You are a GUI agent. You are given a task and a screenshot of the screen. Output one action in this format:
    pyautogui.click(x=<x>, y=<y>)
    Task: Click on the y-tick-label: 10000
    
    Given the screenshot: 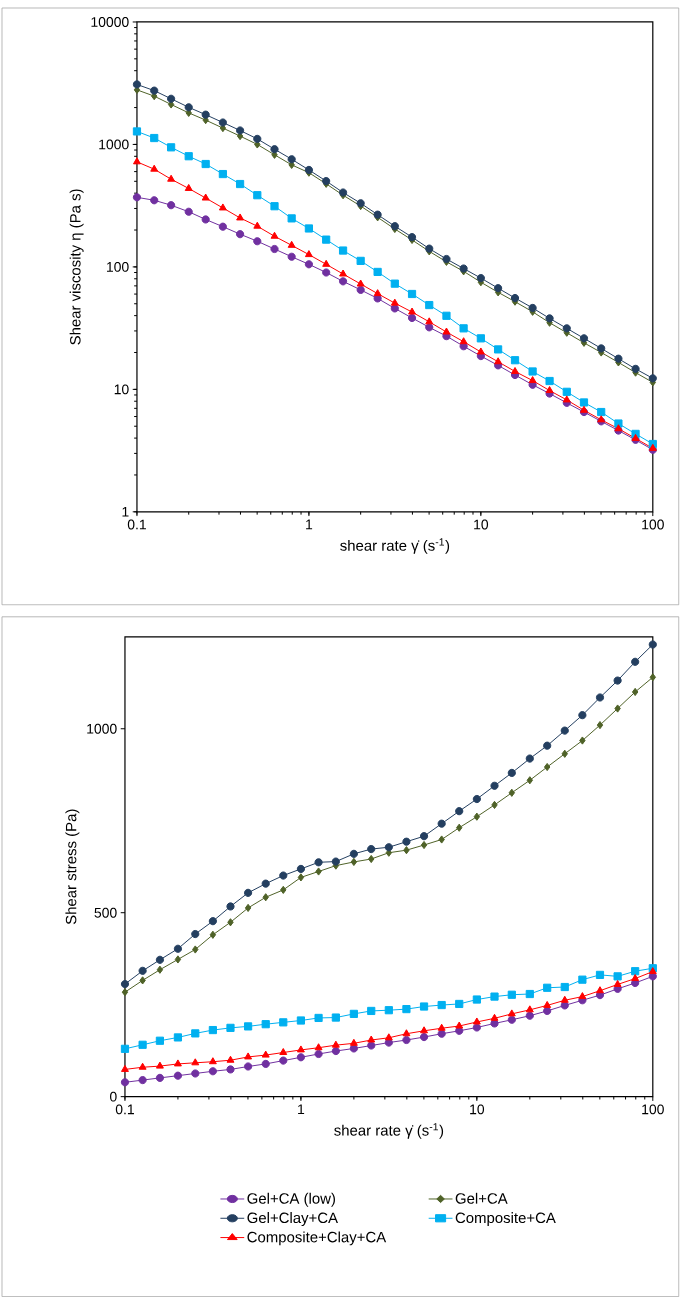 What is the action you would take?
    pyautogui.click(x=110, y=22)
    